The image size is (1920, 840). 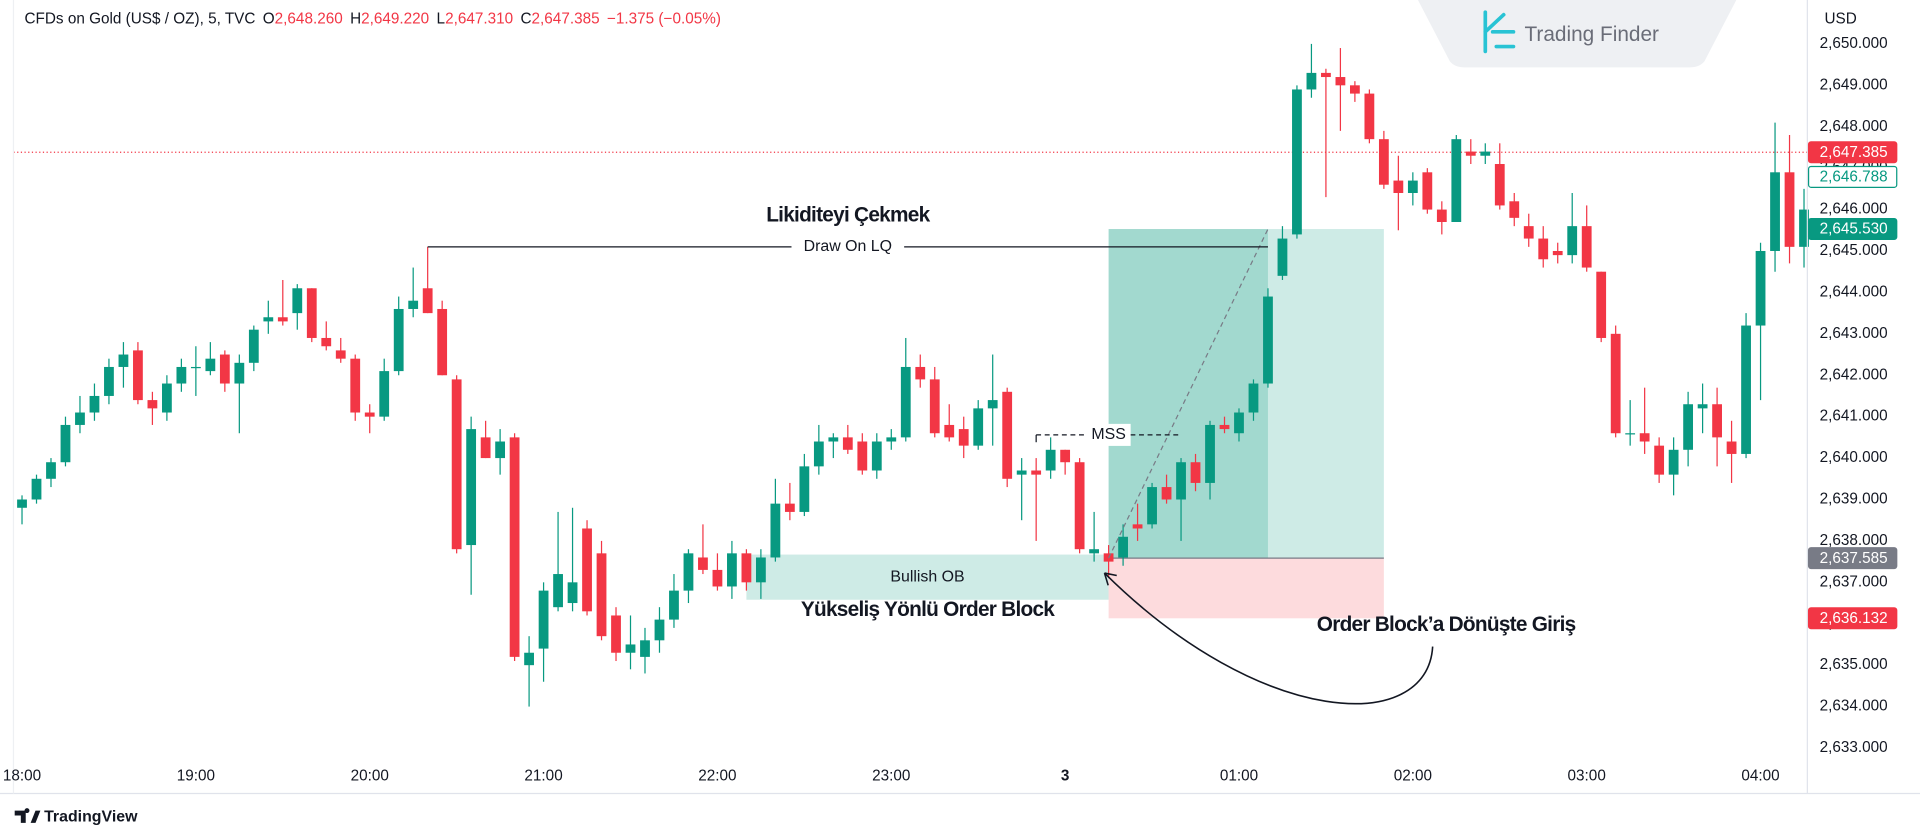 I want to click on y-tick-label: 2,639.000, so click(x=1854, y=499).